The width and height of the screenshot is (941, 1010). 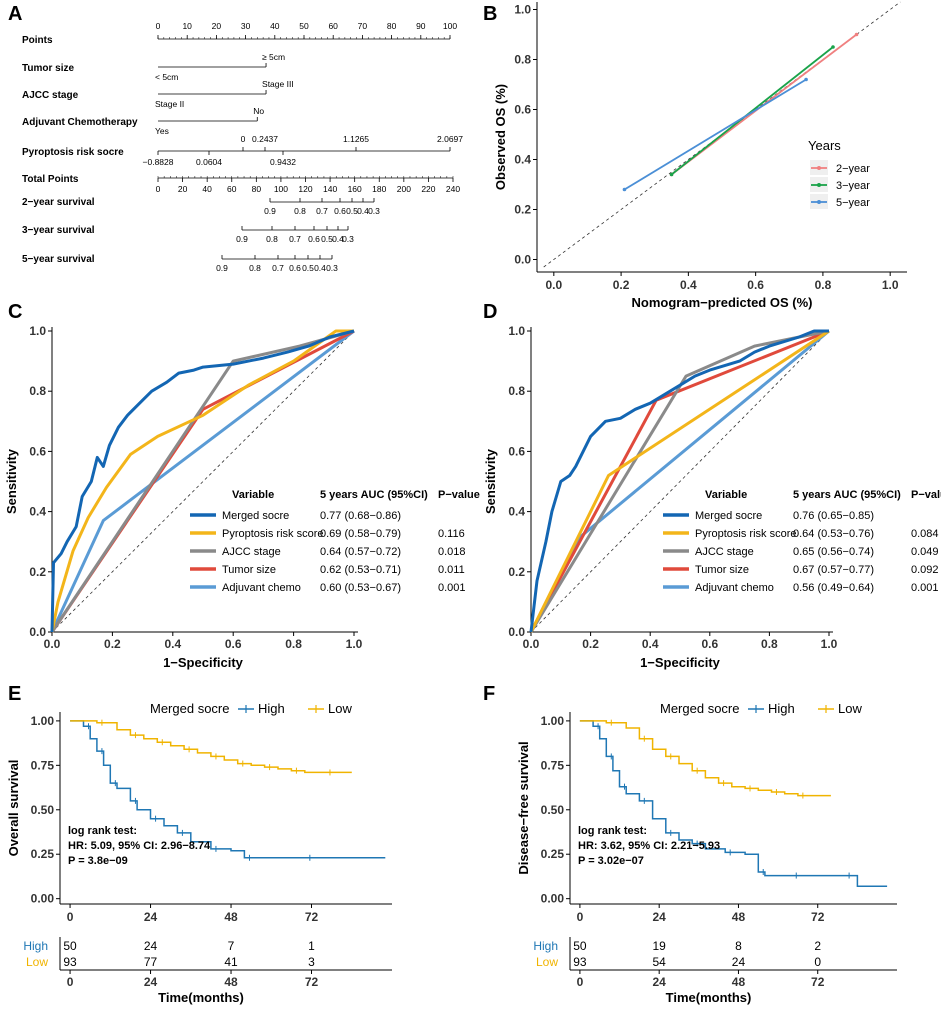 What do you see at coordinates (183, 189) in the screenshot?
I see `total-points-tick-label: 20` at bounding box center [183, 189].